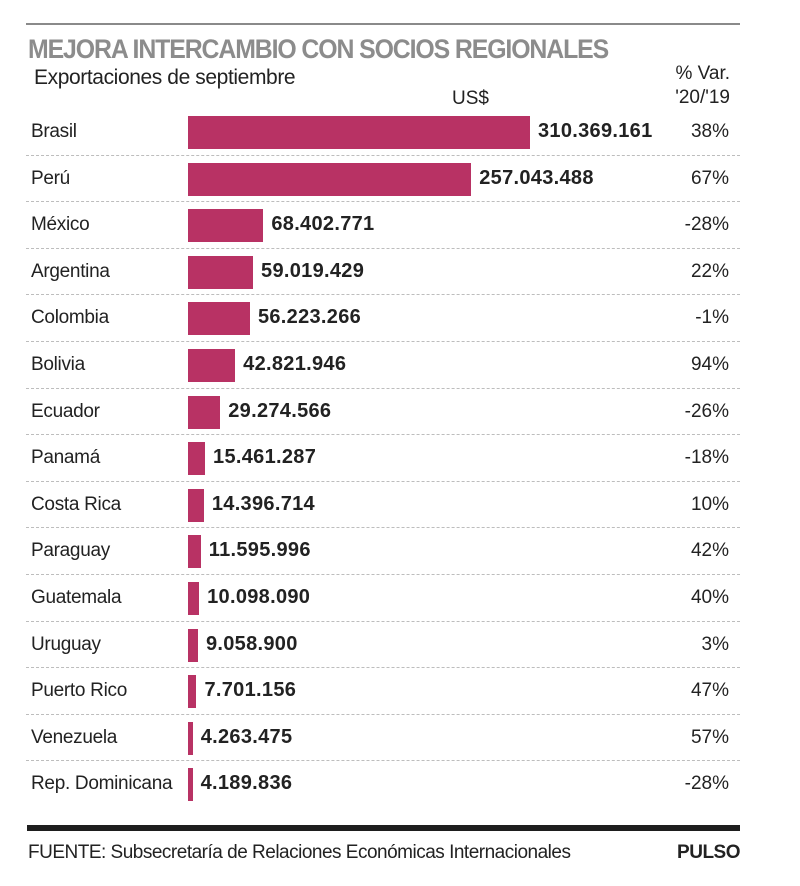  I want to click on value-label: 257.043.488, so click(536, 177).